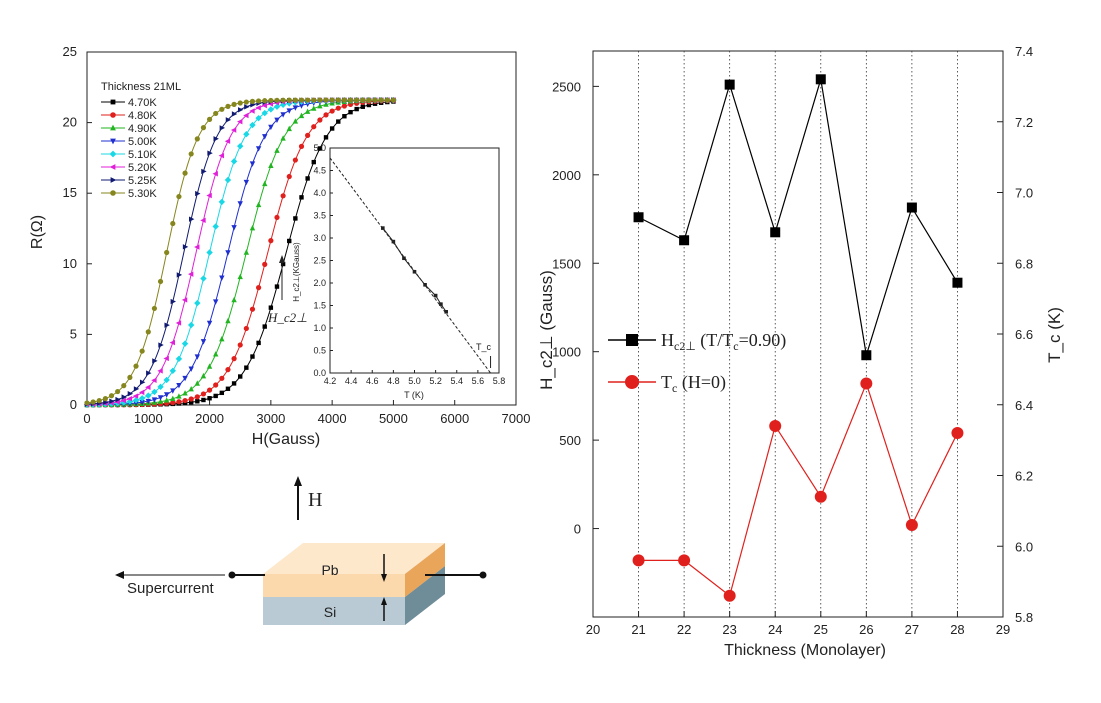 The image size is (1101, 703). I want to click on left-y-tick-label: 10, so click(70, 263).